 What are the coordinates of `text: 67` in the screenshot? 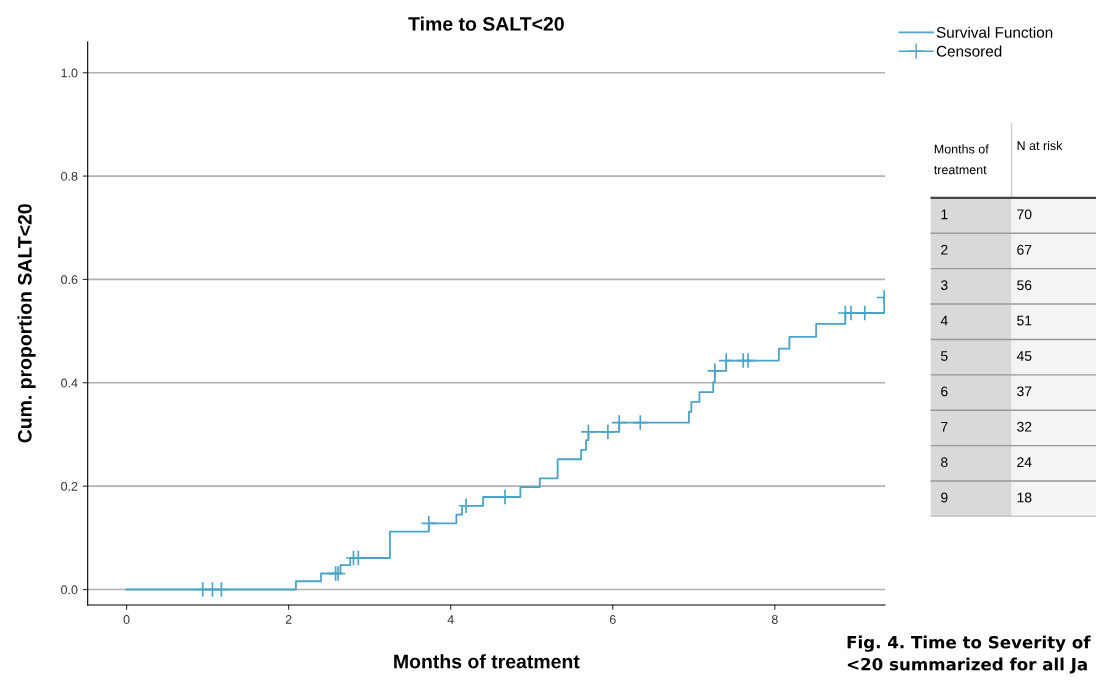 It's located at (1024, 249).